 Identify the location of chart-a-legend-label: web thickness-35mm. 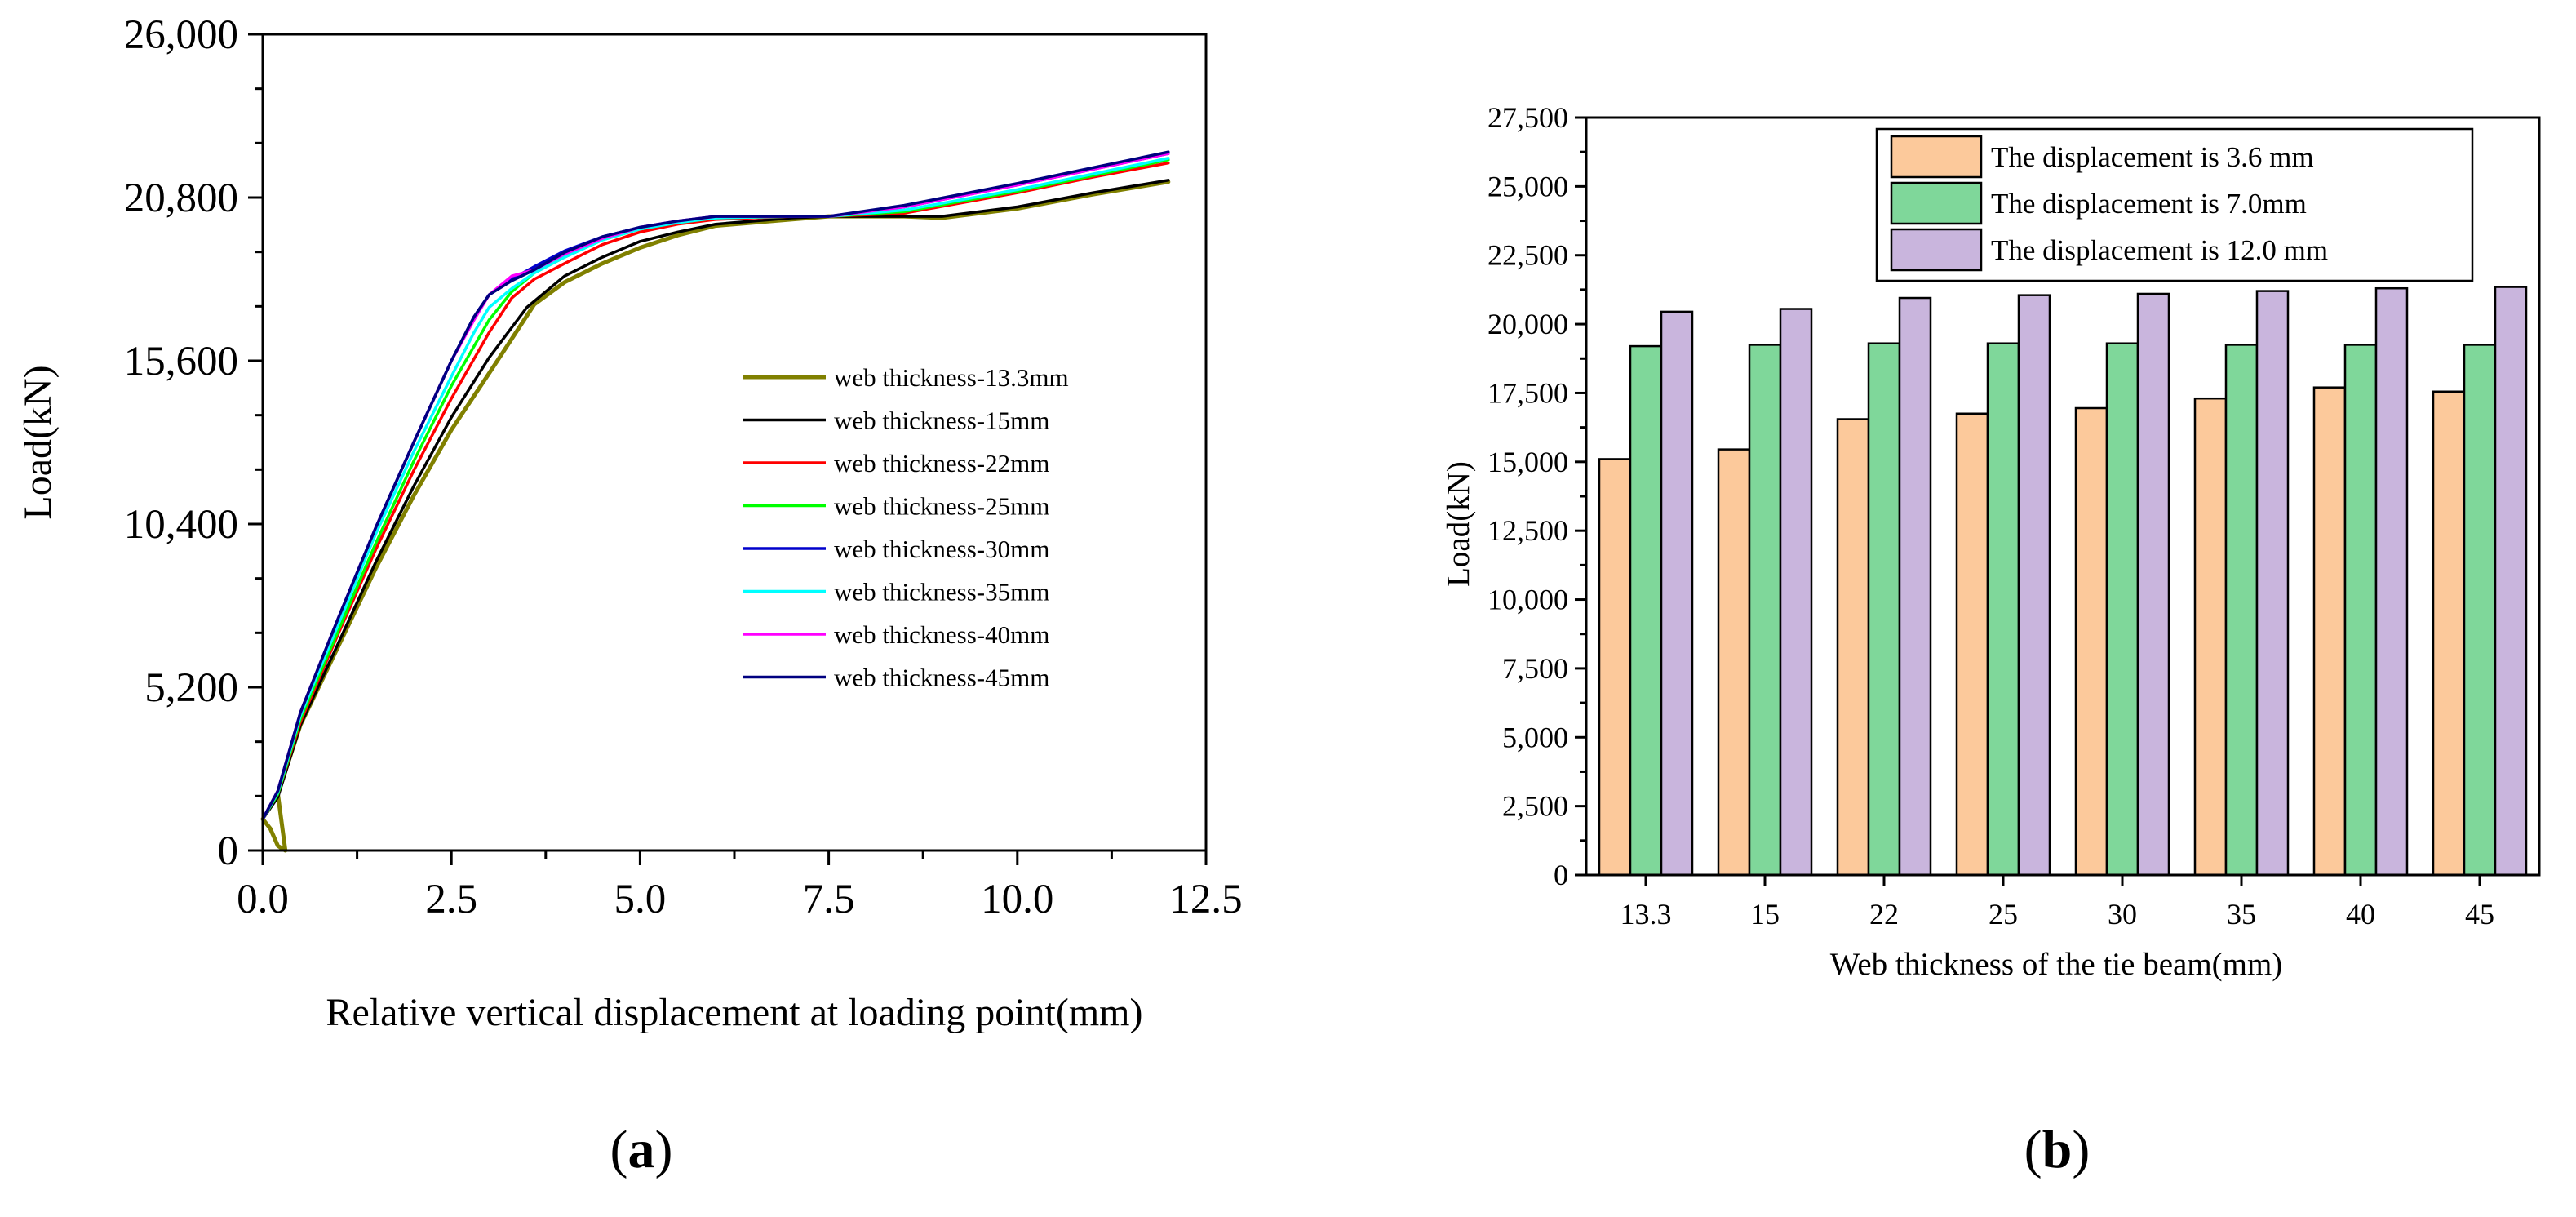
(941, 592).